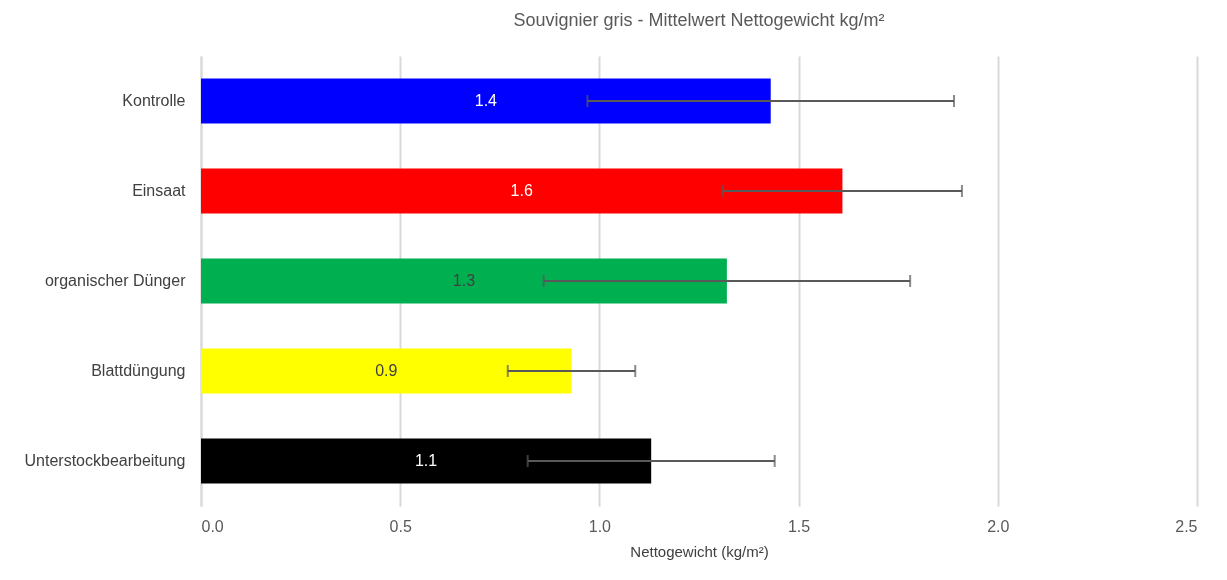 Image resolution: width=1227 pixels, height=580 pixels. What do you see at coordinates (138, 370) in the screenshot?
I see `y-tick-label: Blattdüngung` at bounding box center [138, 370].